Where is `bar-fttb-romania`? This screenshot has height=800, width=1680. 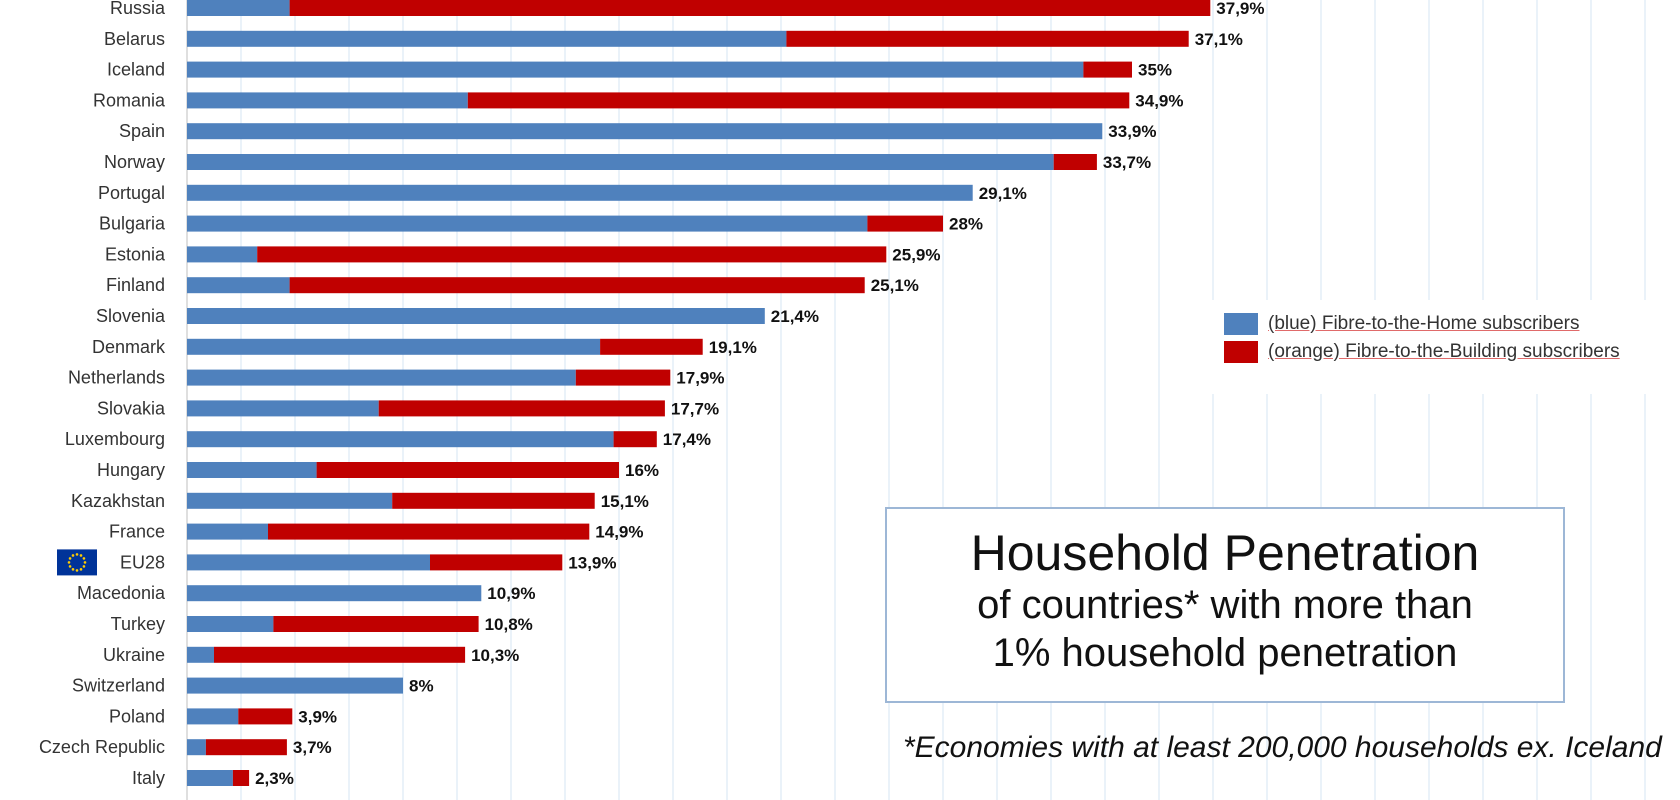 bar-fttb-romania is located at coordinates (798, 100).